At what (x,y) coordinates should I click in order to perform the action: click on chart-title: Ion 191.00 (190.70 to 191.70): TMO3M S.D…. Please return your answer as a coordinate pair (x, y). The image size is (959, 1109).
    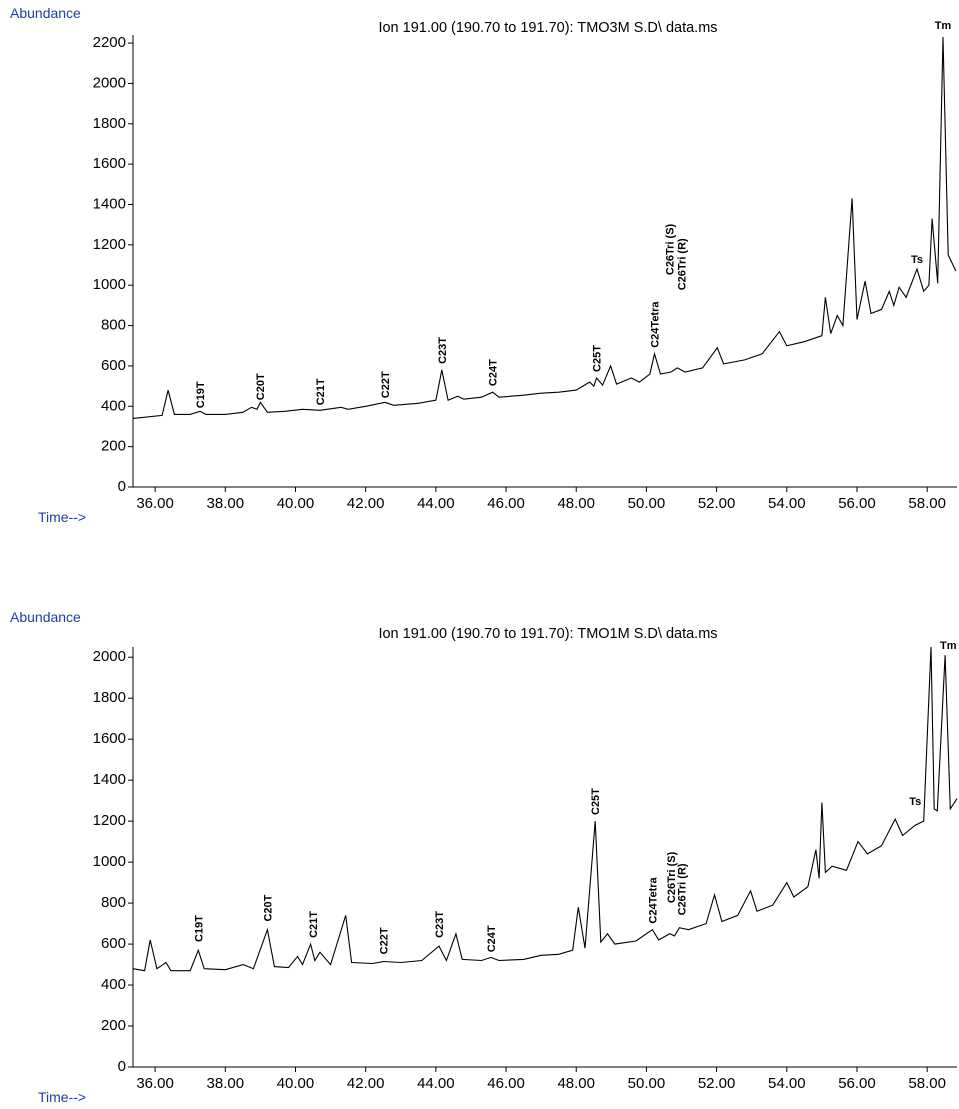
    Looking at the image, I should click on (547, 28).